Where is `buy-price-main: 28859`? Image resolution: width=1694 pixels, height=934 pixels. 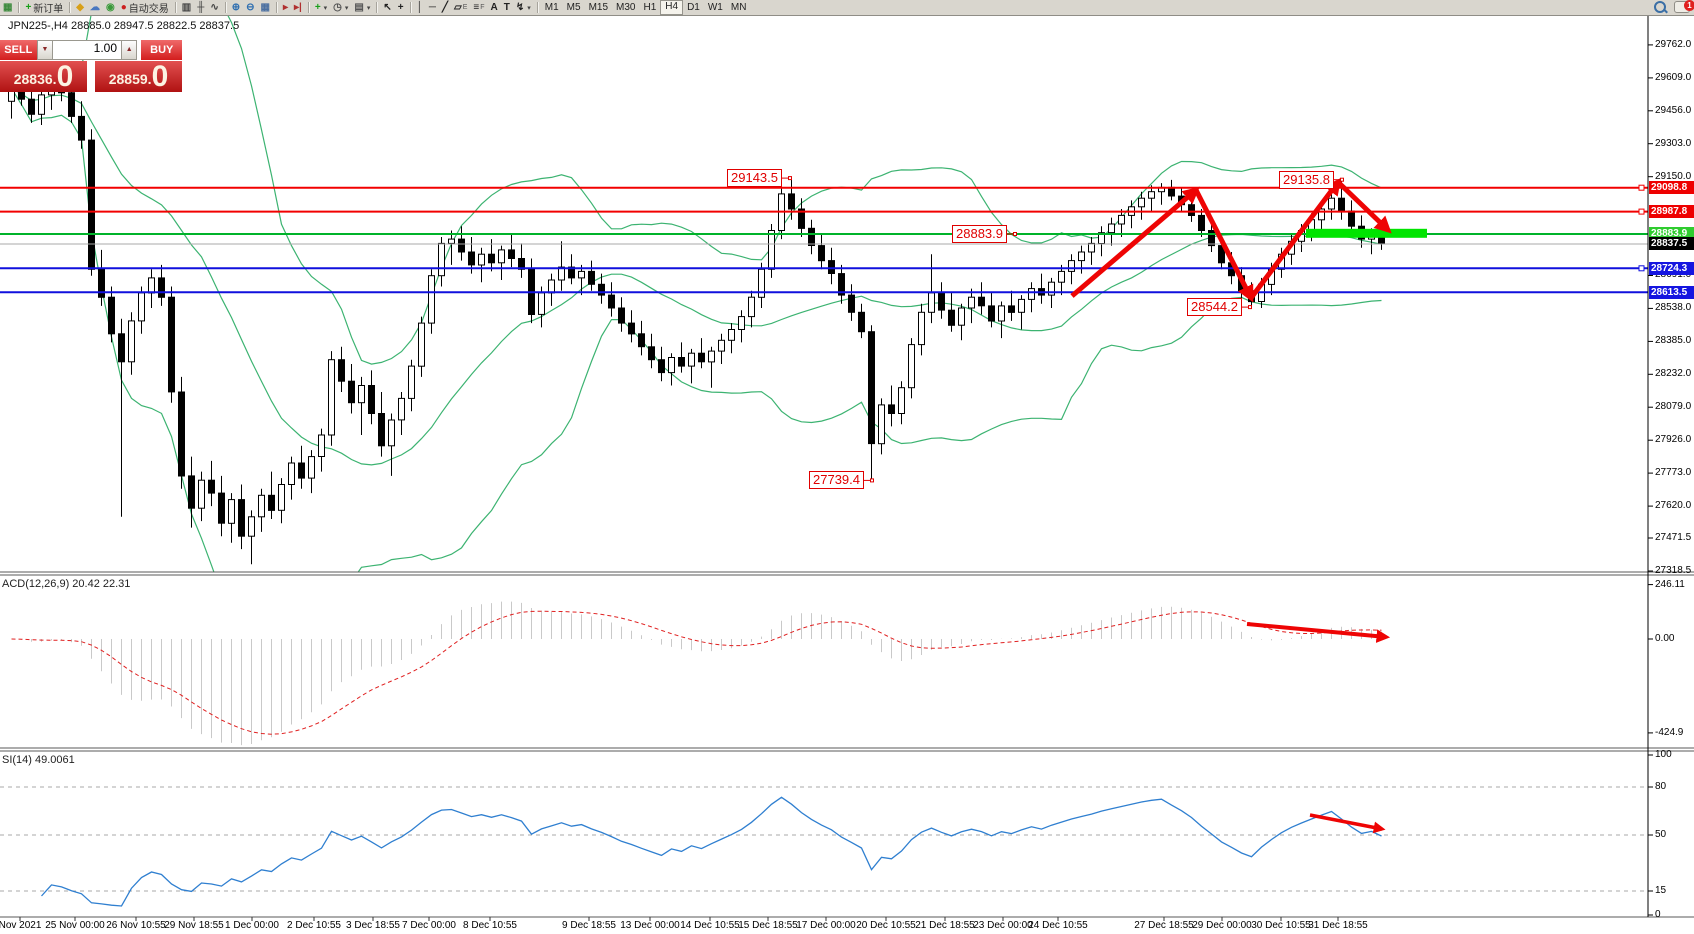 buy-price-main: 28859 is located at coordinates (128, 79).